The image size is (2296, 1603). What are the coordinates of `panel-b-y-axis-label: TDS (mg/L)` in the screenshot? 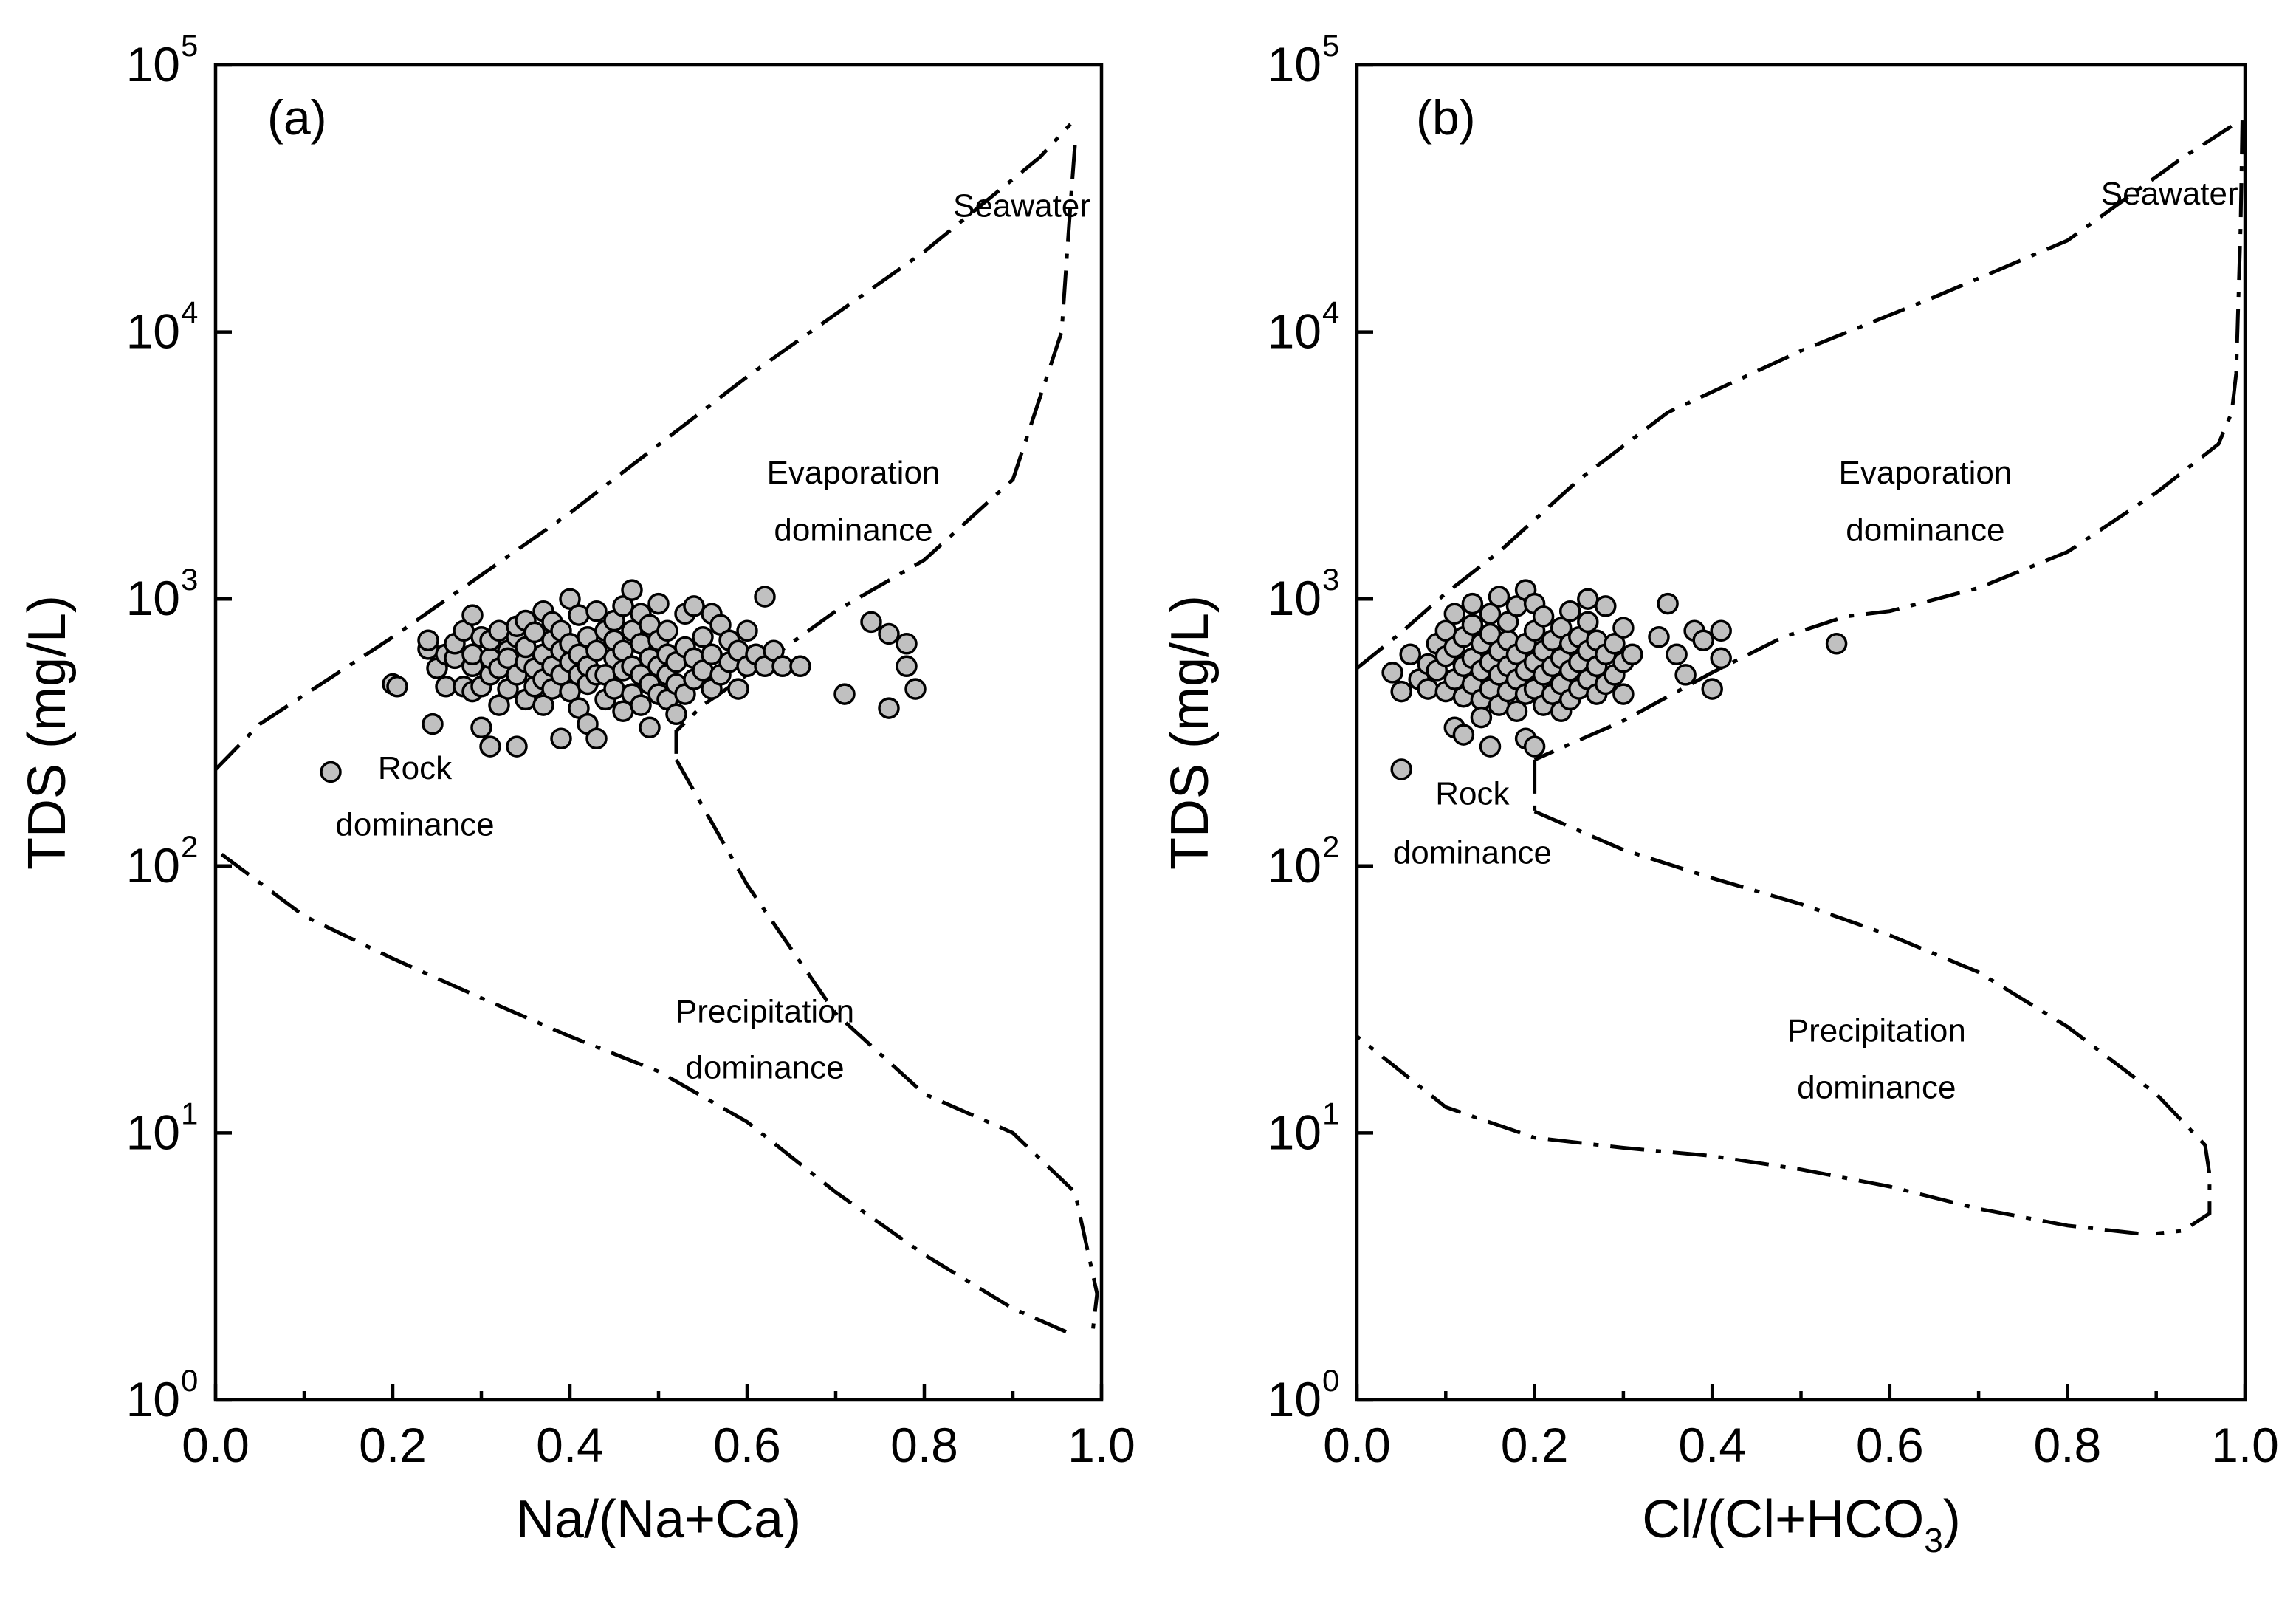 It's located at (1190, 732).